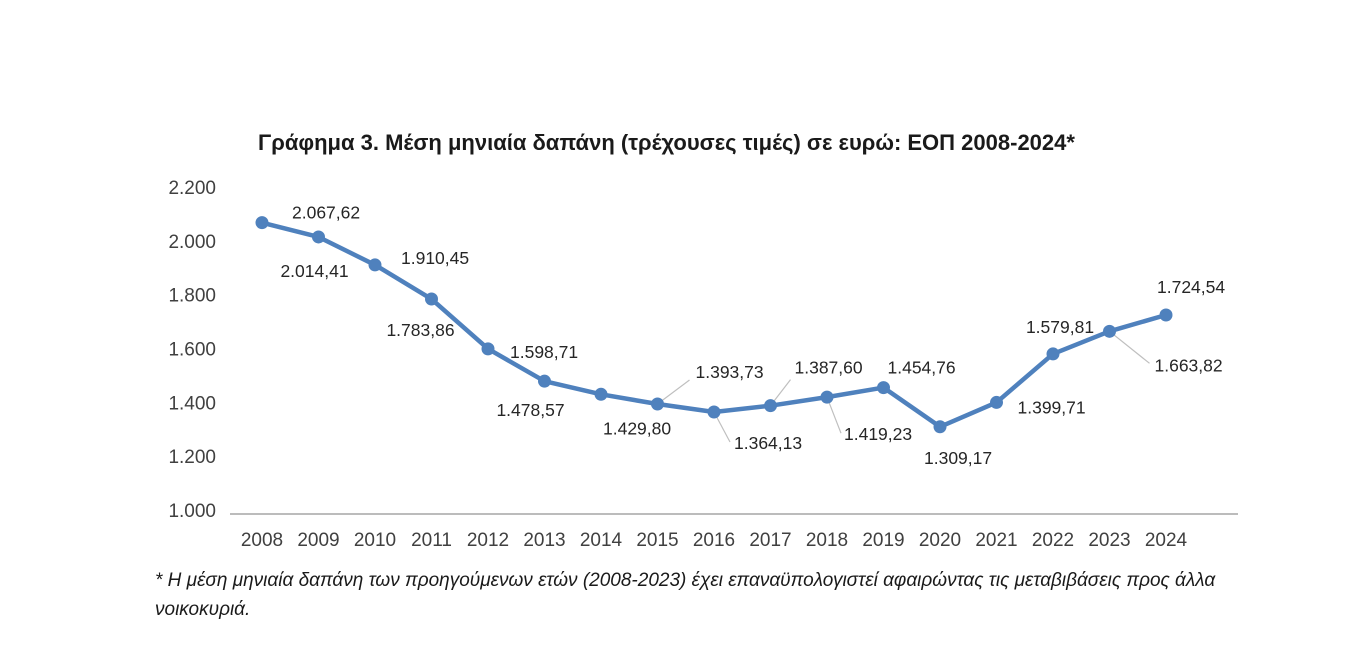  Describe the element at coordinates (768, 443) in the screenshot. I see `data-label: 1.364,13` at that location.